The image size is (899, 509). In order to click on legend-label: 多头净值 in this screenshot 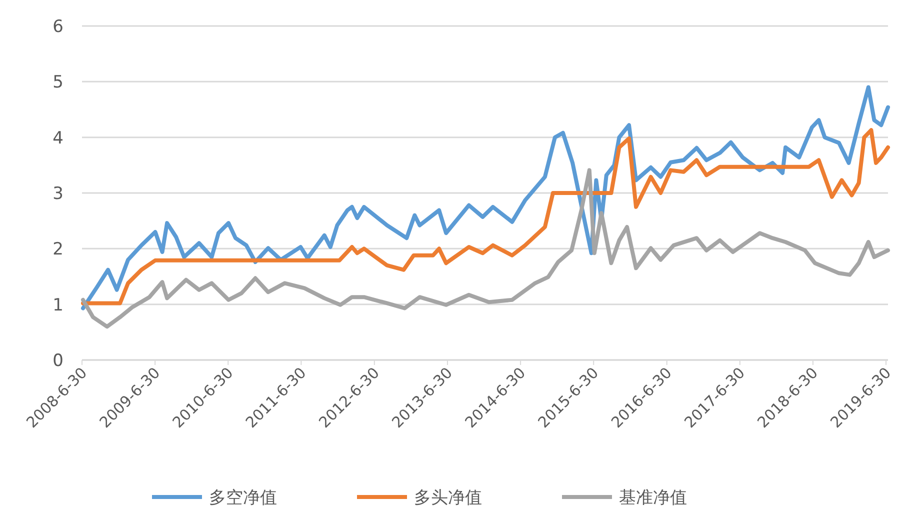, I will do `click(448, 498)`.